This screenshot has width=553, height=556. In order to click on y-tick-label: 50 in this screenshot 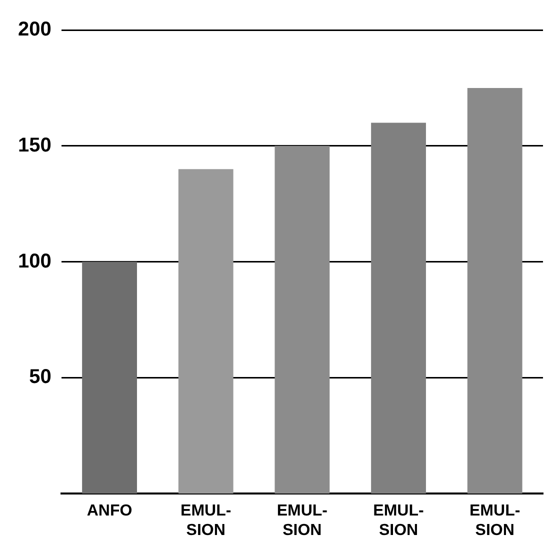, I will do `click(40, 377)`.